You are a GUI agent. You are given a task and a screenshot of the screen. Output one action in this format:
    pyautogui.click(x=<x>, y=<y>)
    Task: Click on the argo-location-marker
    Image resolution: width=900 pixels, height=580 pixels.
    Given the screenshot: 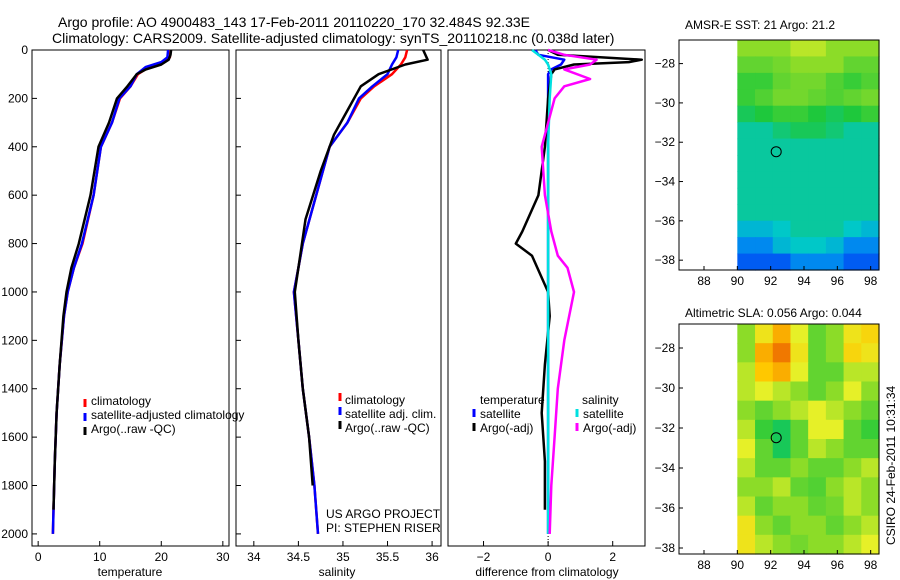 What is the action you would take?
    pyautogui.click(x=776, y=152)
    